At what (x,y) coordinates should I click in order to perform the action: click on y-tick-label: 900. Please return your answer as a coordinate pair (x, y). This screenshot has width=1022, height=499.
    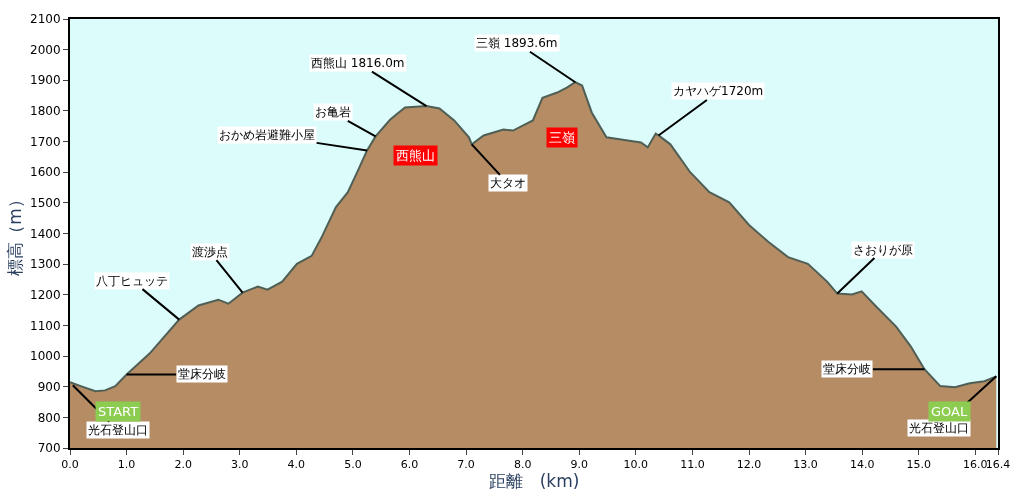
    Looking at the image, I should click on (49, 386).